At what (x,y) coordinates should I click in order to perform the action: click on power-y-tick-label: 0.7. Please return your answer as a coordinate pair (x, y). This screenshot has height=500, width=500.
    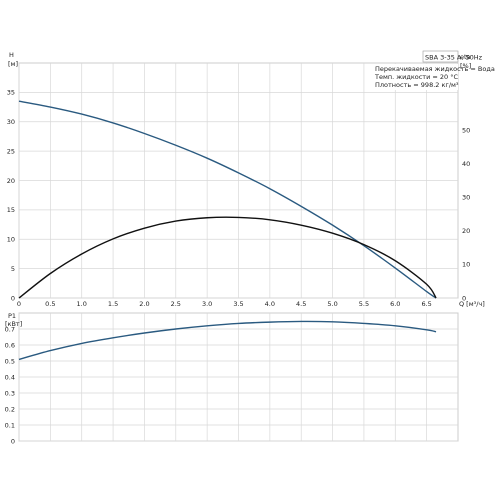
    Looking at the image, I should click on (10, 329).